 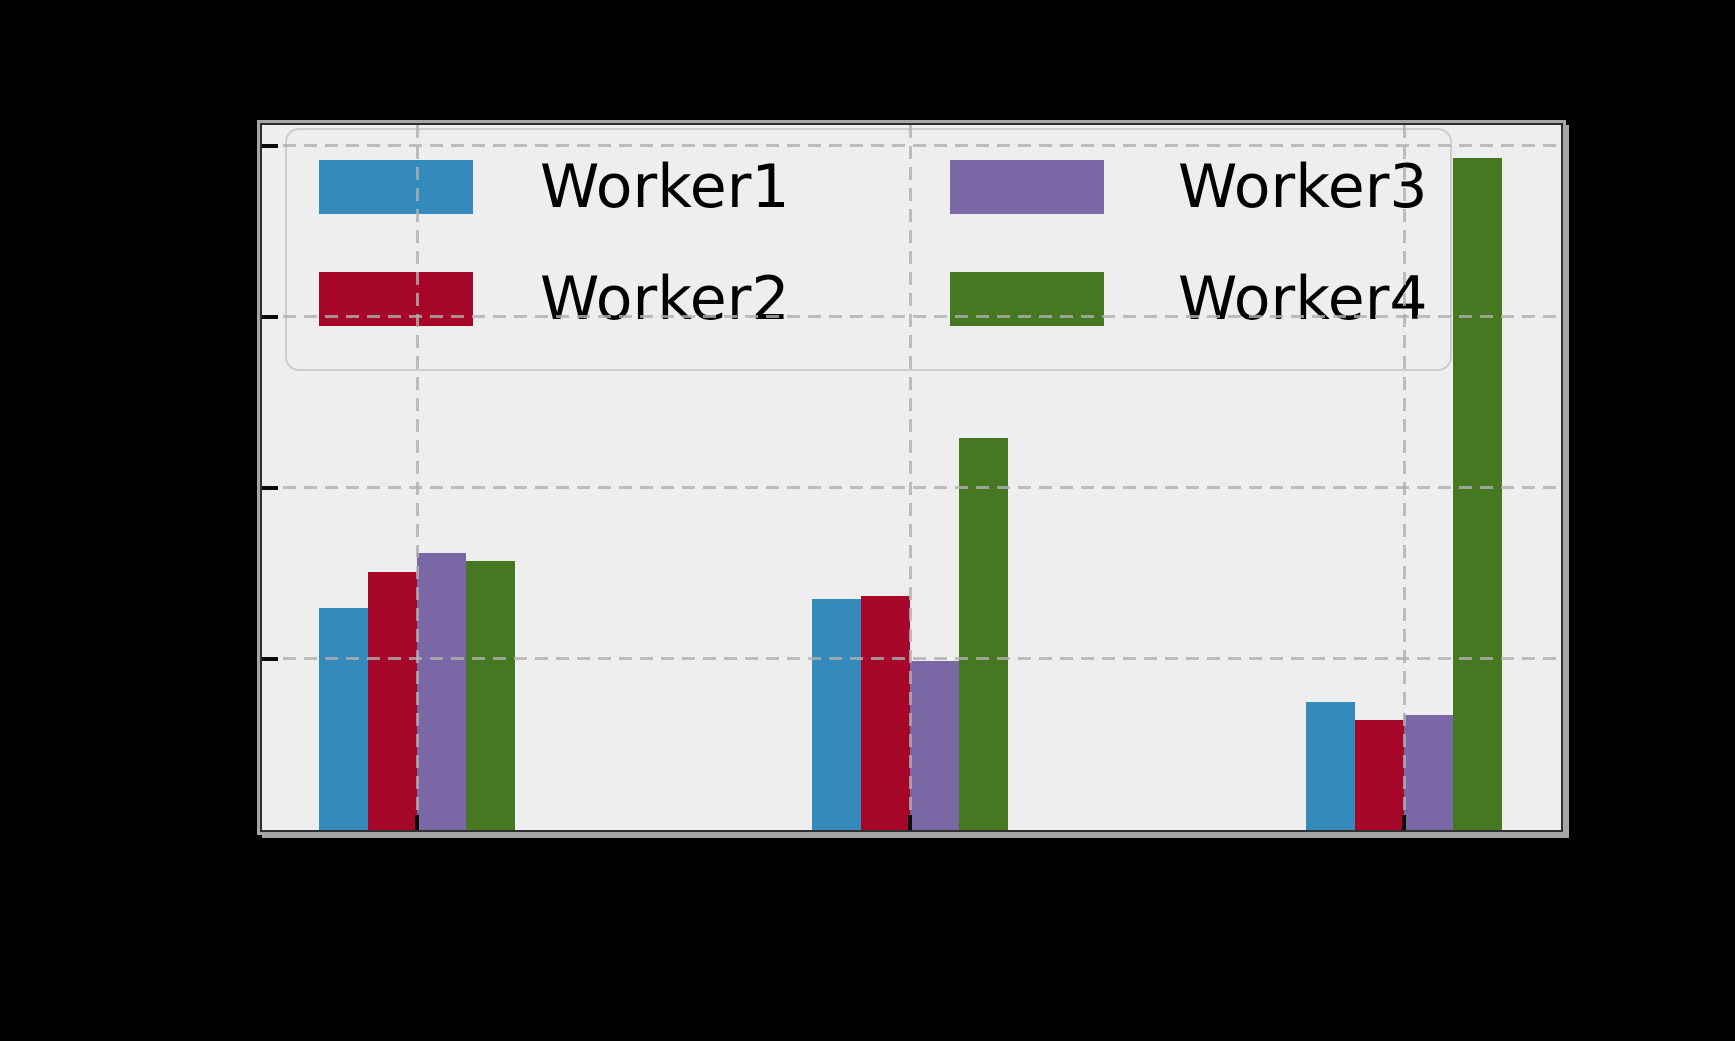 I want to click on bar-worker1-group3, so click(x=1330, y=766).